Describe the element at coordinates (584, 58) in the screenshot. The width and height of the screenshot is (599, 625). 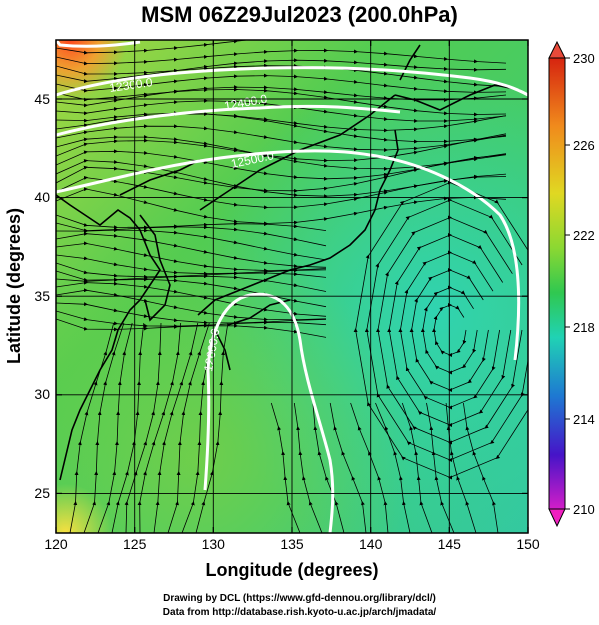
I see `colorbar-tick: 230` at that location.